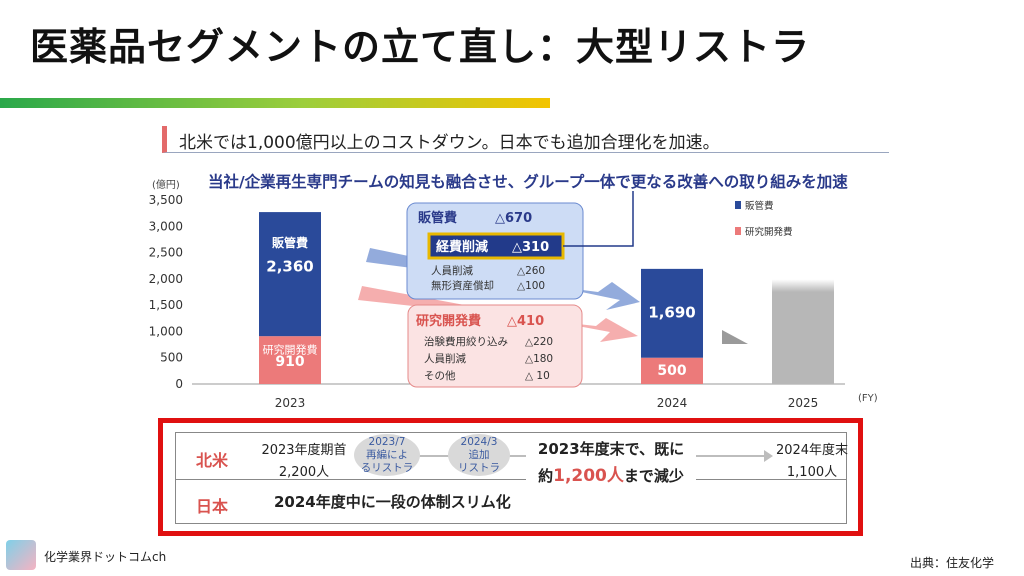  Describe the element at coordinates (513, 218) in the screenshot. I see `sga-box-title-value: △670` at that location.